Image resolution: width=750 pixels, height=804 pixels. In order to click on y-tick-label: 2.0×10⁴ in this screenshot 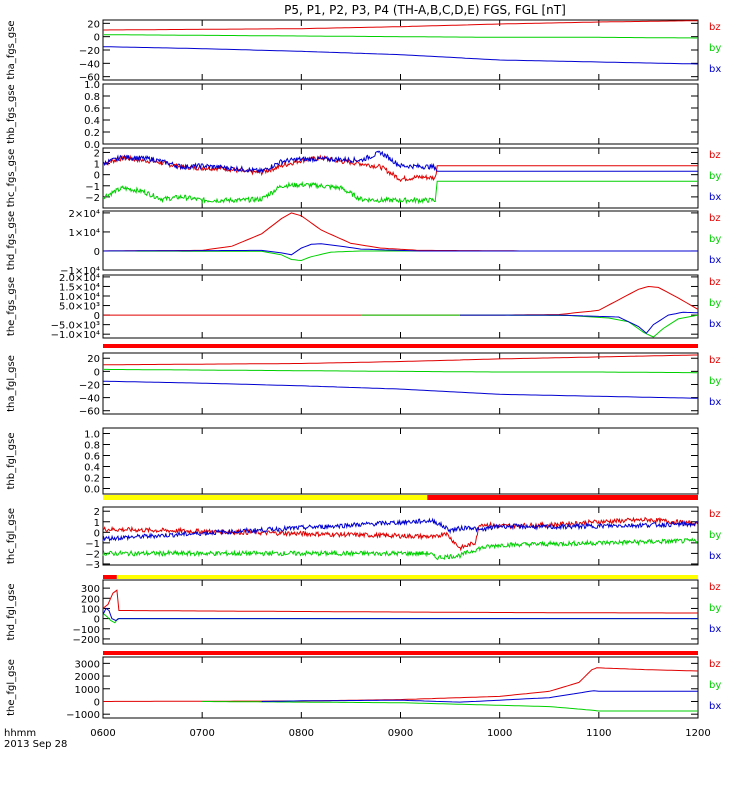, I will do `click(79, 278)`.